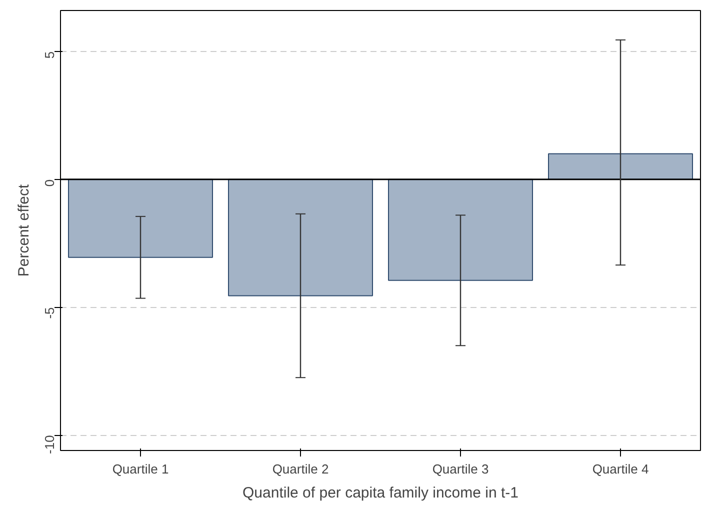 Image resolution: width=720 pixels, height=520 pixels. I want to click on x-tick-label: Quartile 1, so click(140, 469).